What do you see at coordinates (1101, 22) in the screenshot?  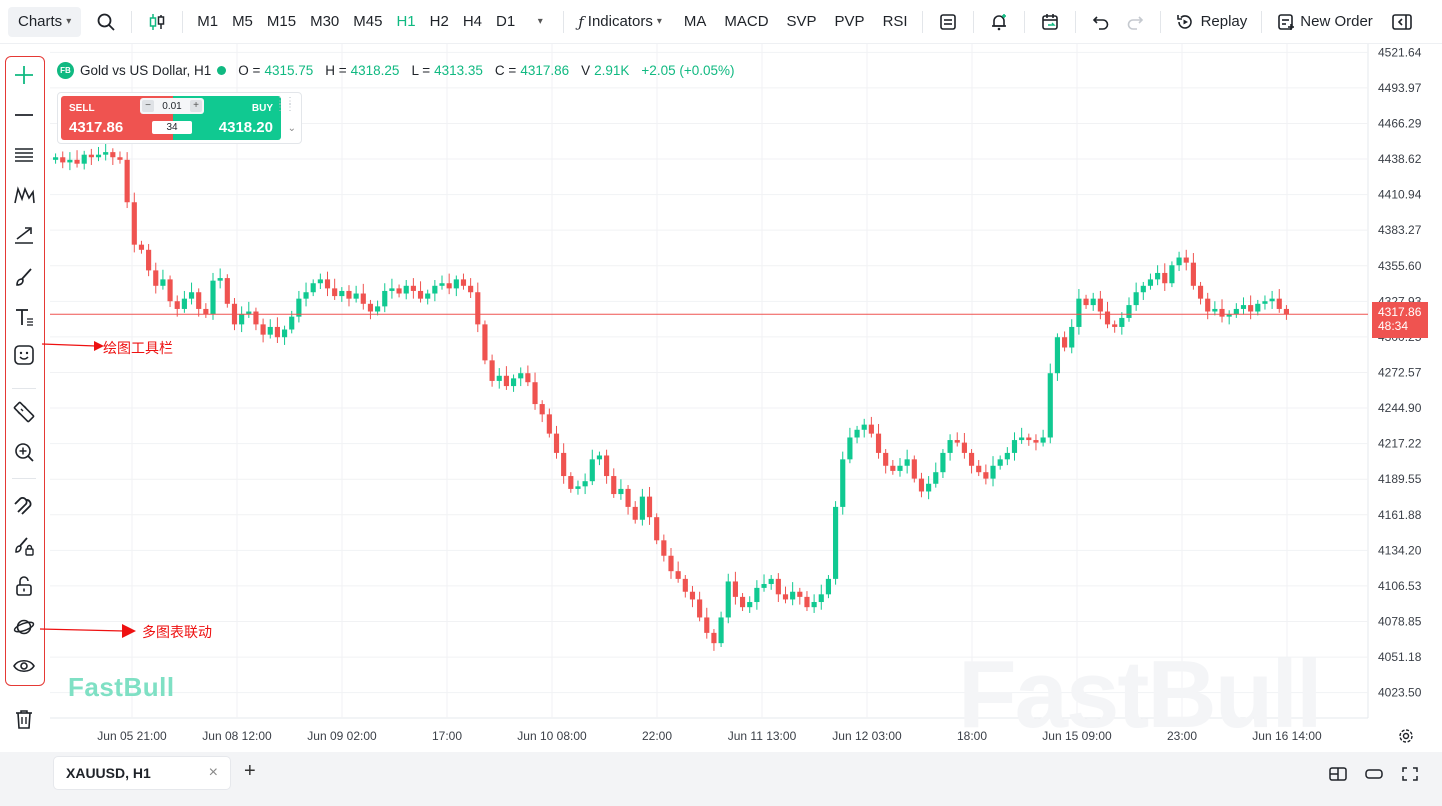 I see `undo-icon` at bounding box center [1101, 22].